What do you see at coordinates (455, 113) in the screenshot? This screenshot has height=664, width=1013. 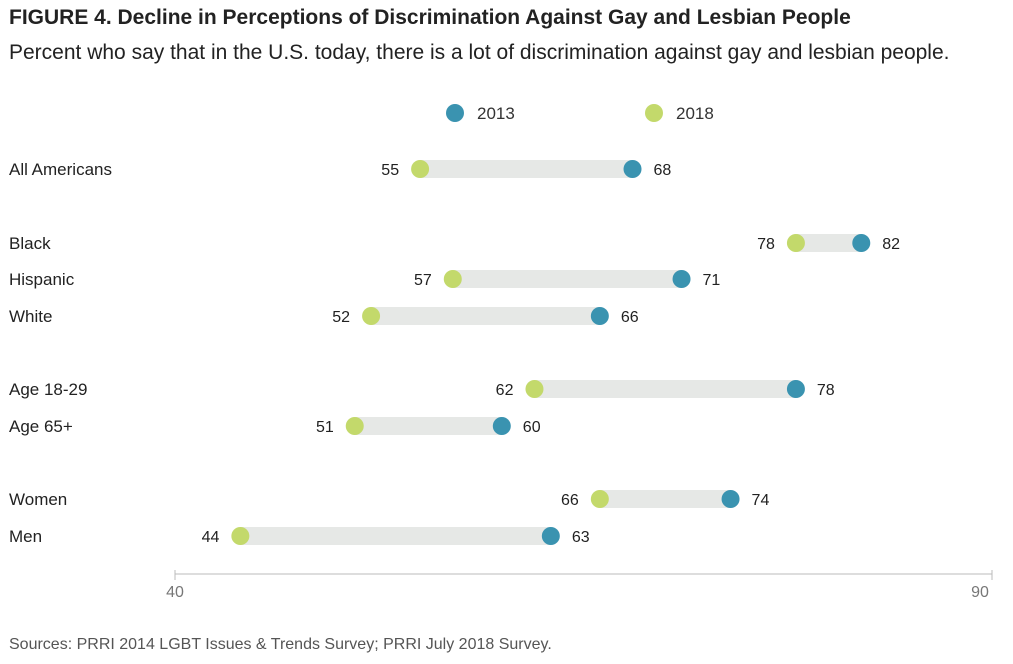 I see `legend-marker-2013` at bounding box center [455, 113].